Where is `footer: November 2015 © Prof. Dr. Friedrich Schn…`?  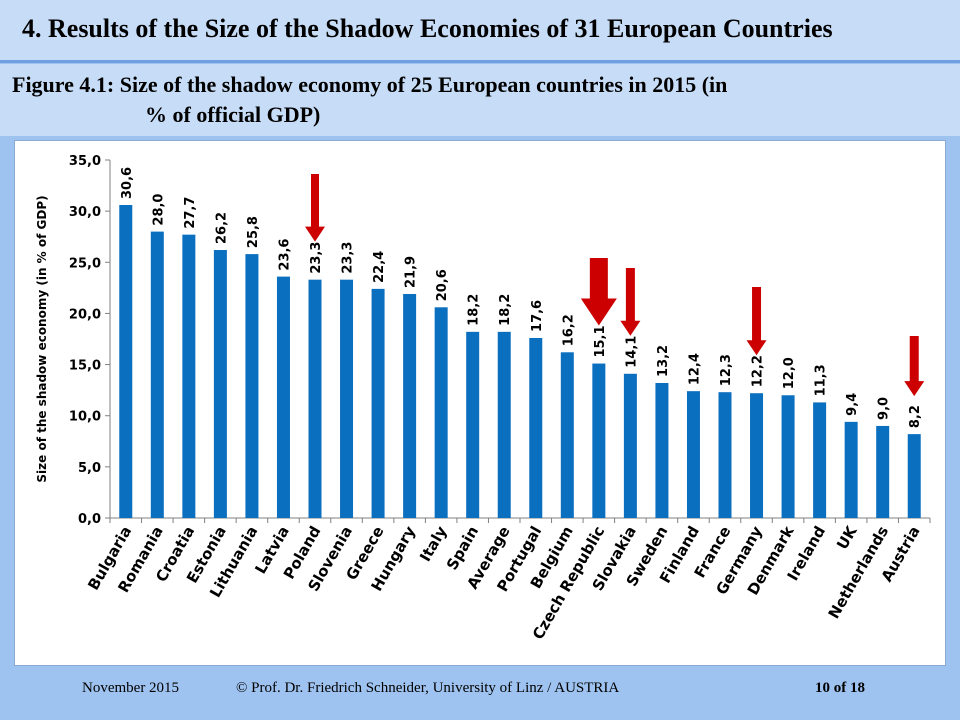 footer: November 2015 © Prof. Dr. Friedrich Schn… is located at coordinates (480, 691).